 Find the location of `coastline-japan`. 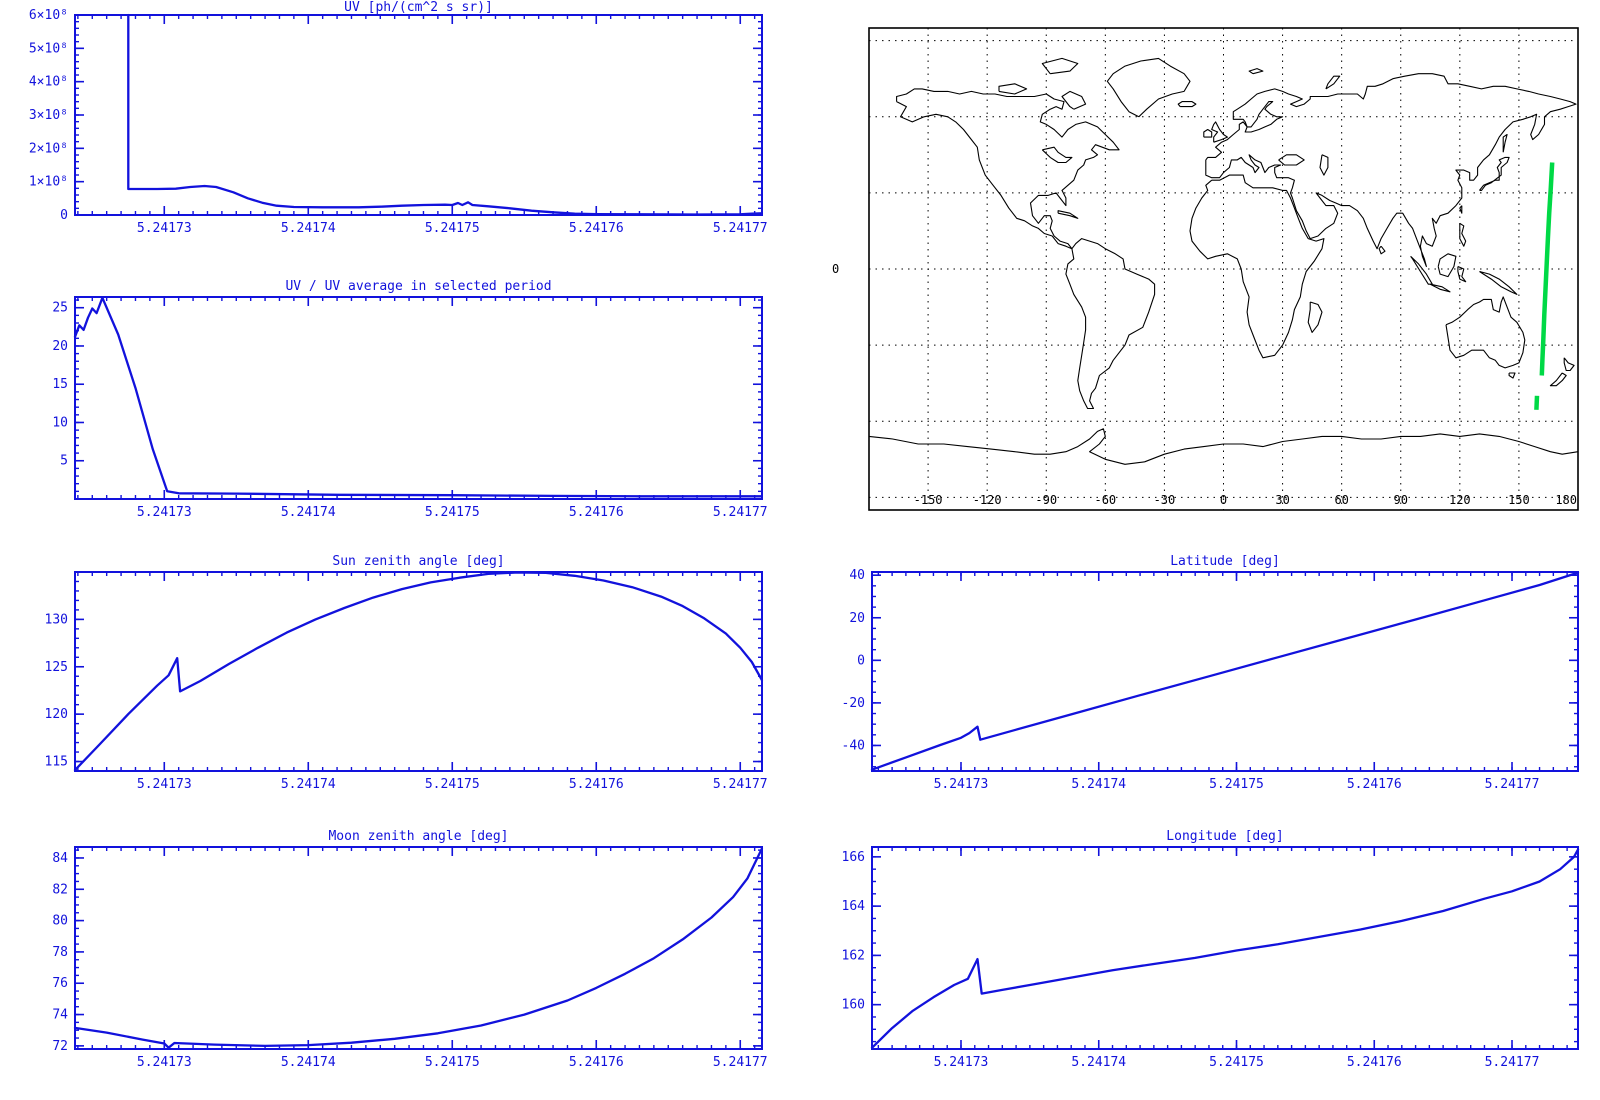

coastline-japan is located at coordinates (1494, 173).